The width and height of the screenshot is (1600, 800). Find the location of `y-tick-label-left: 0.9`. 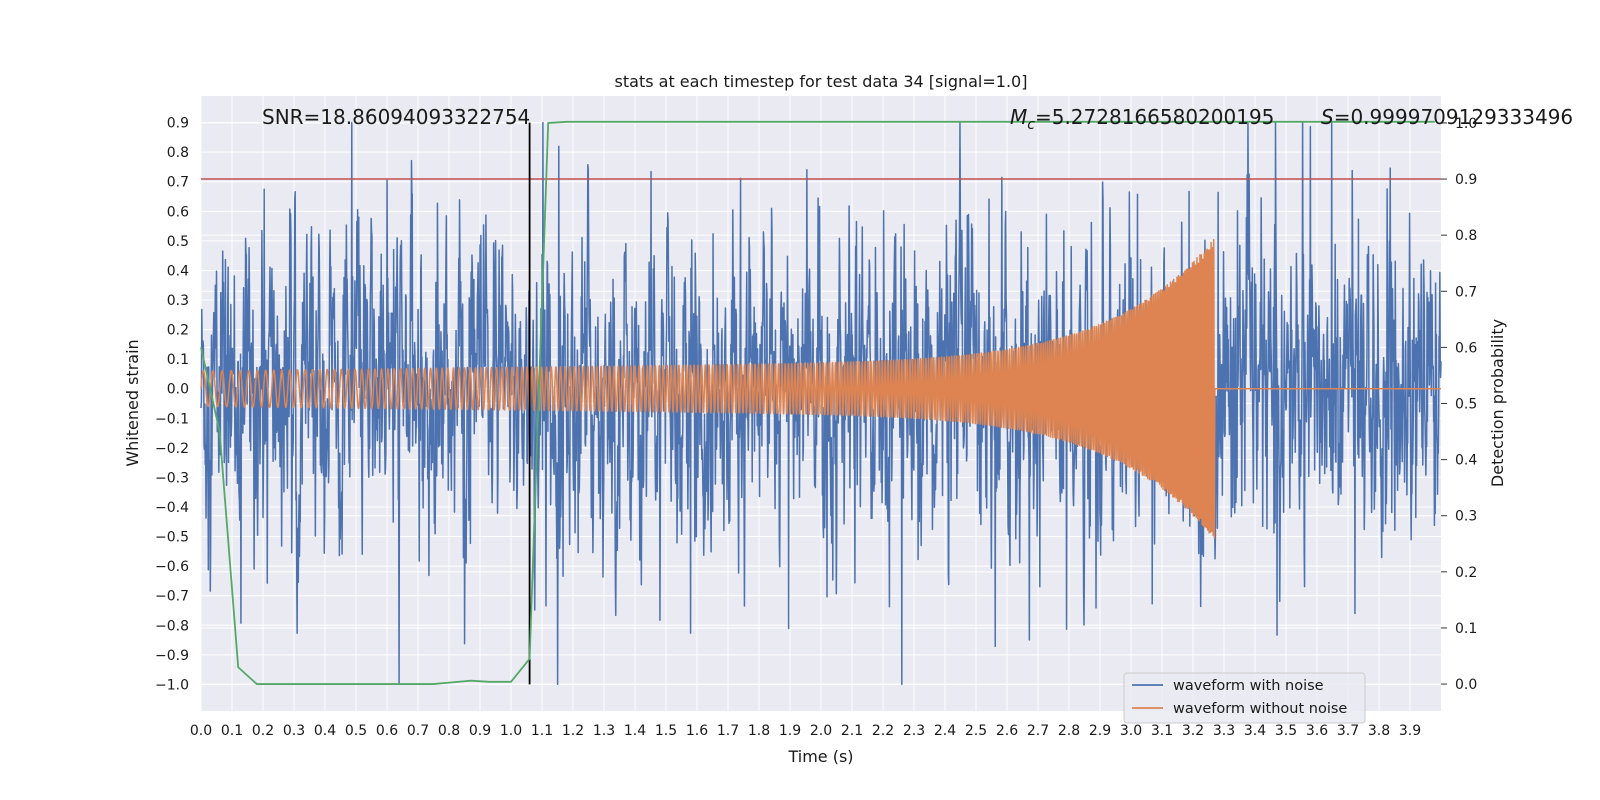

y-tick-label-left: 0.9 is located at coordinates (178, 124).